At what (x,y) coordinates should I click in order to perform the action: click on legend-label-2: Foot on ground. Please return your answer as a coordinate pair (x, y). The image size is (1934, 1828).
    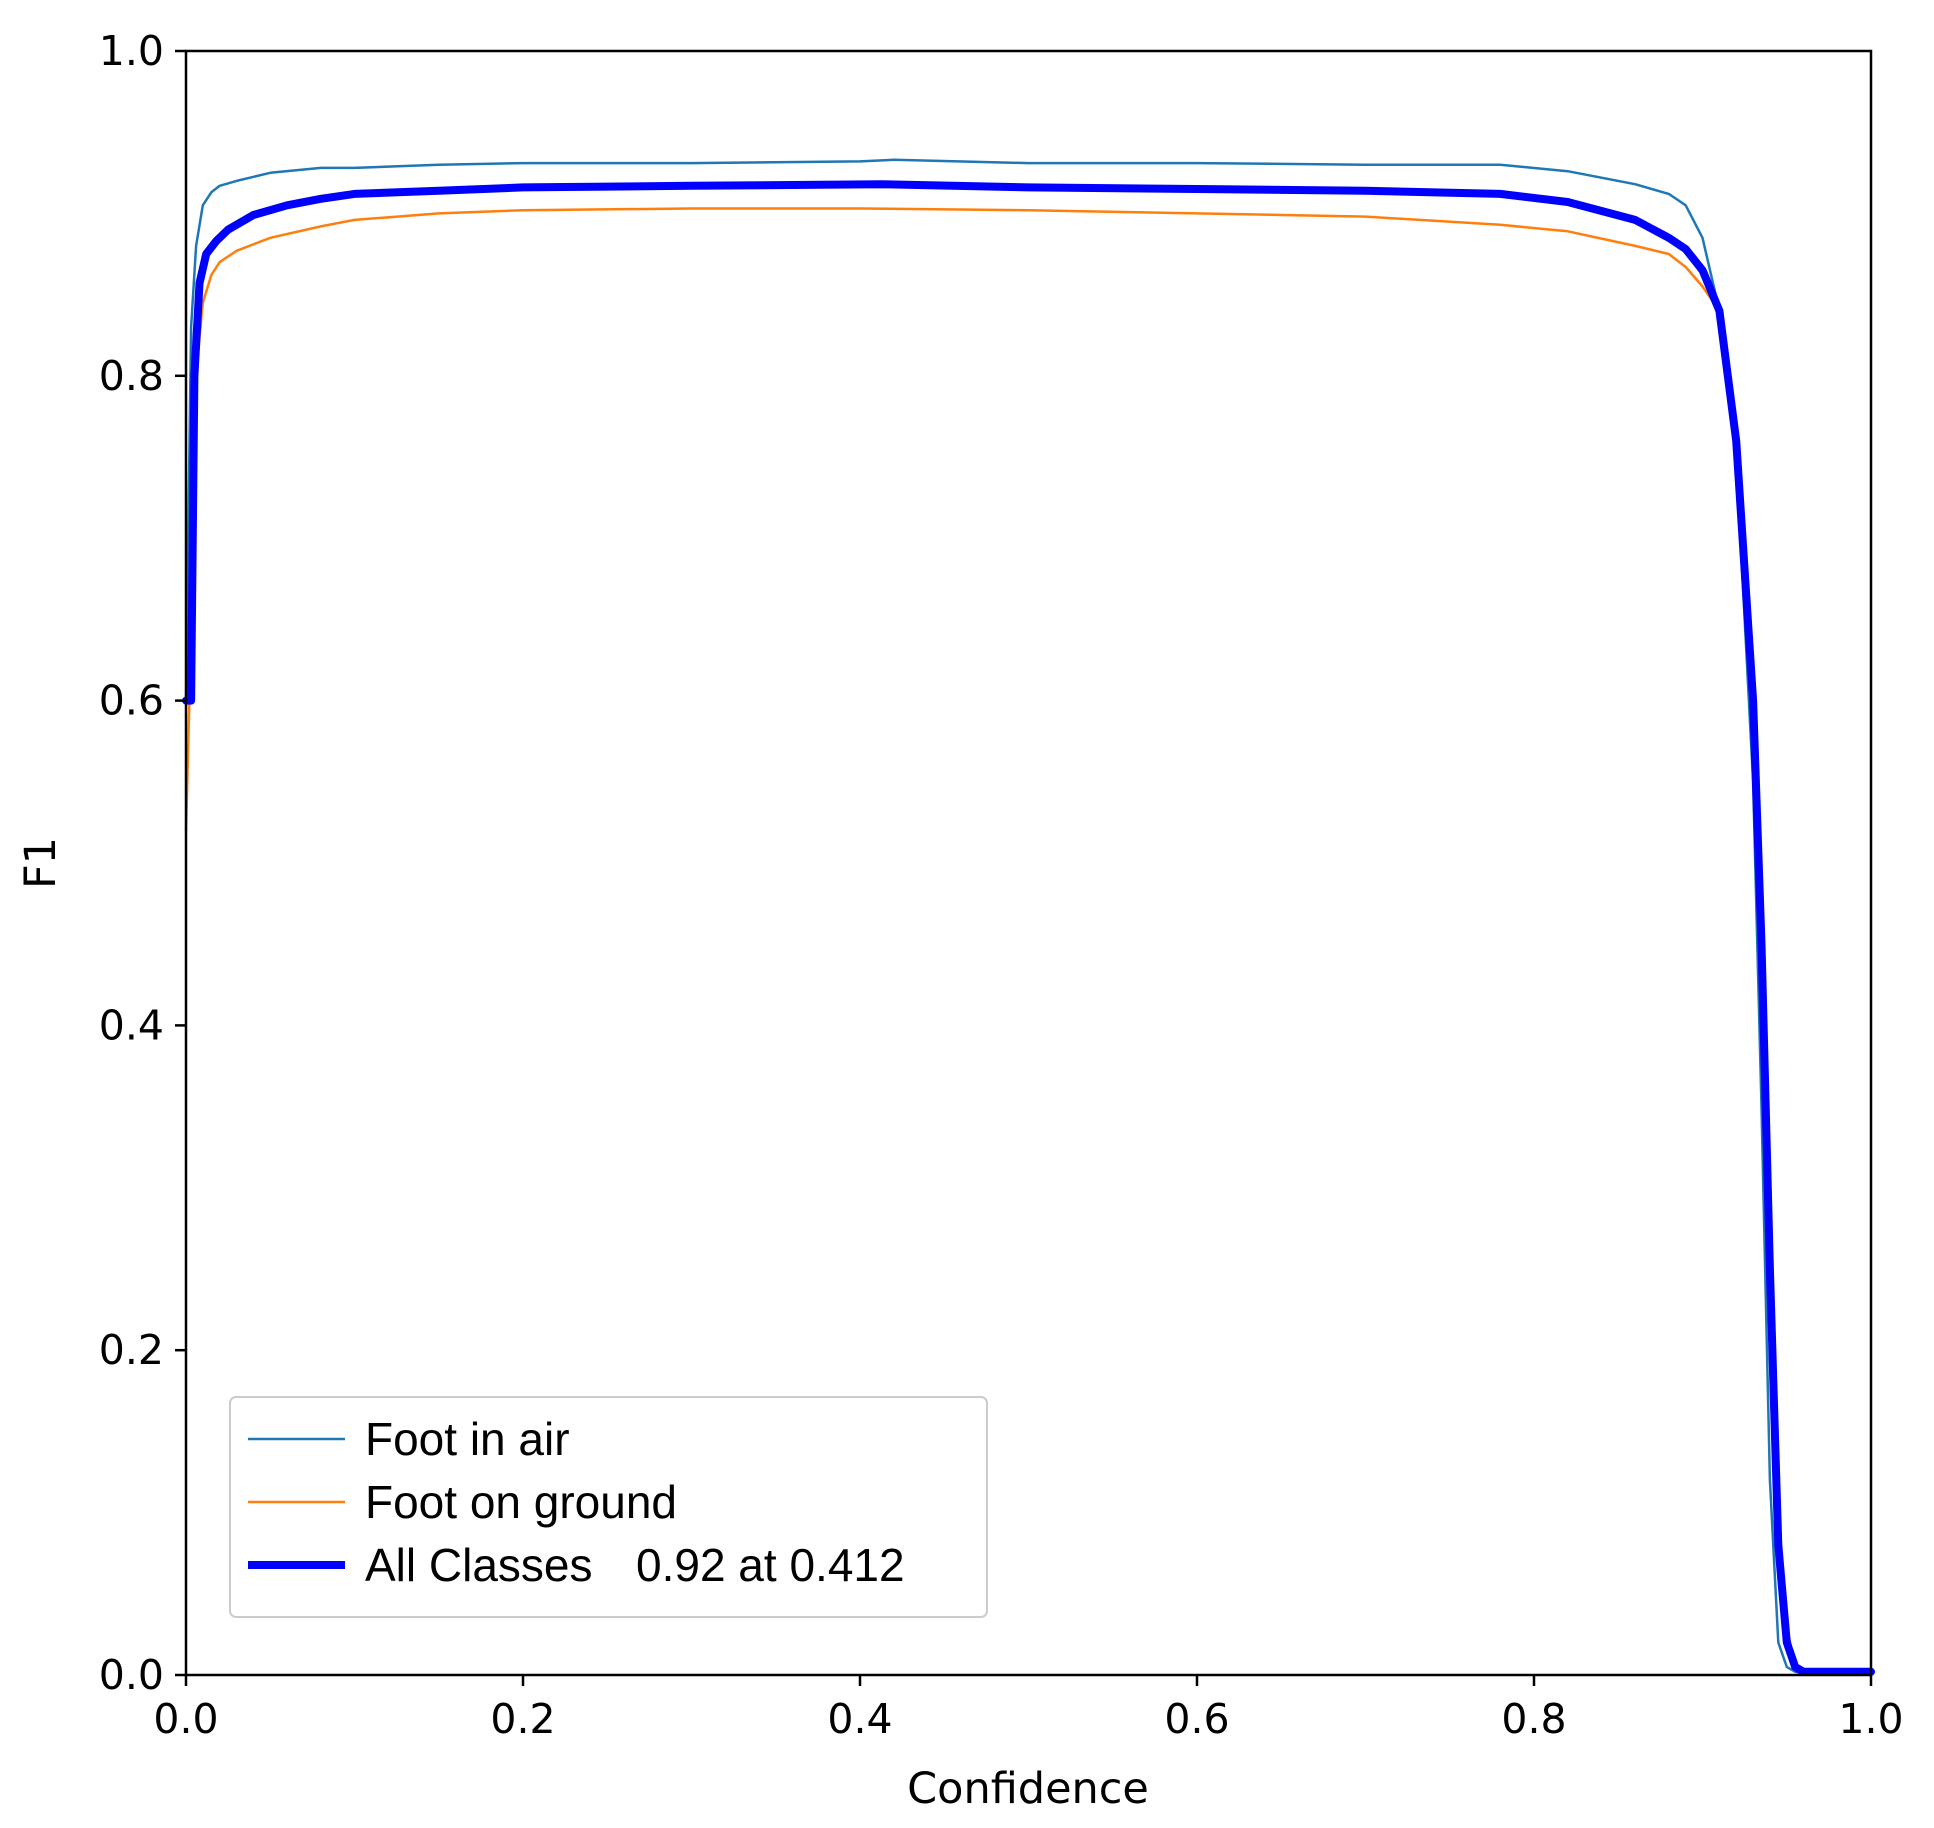
    Looking at the image, I should click on (521, 1502).